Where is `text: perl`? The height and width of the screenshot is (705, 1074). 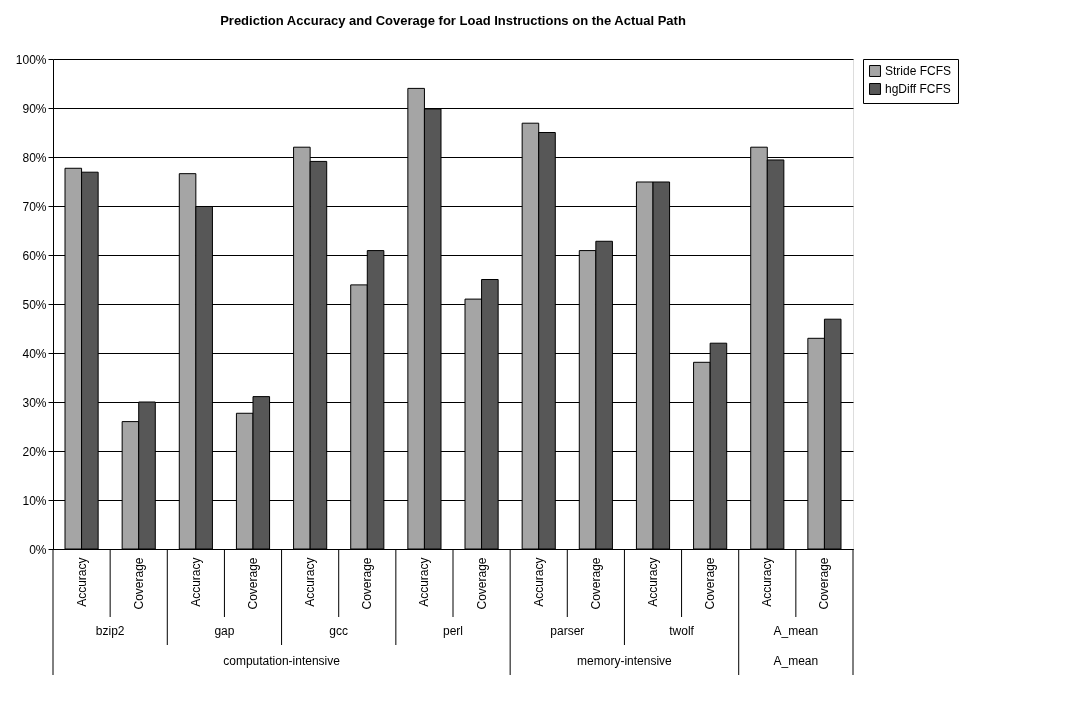 text: perl is located at coordinates (453, 631).